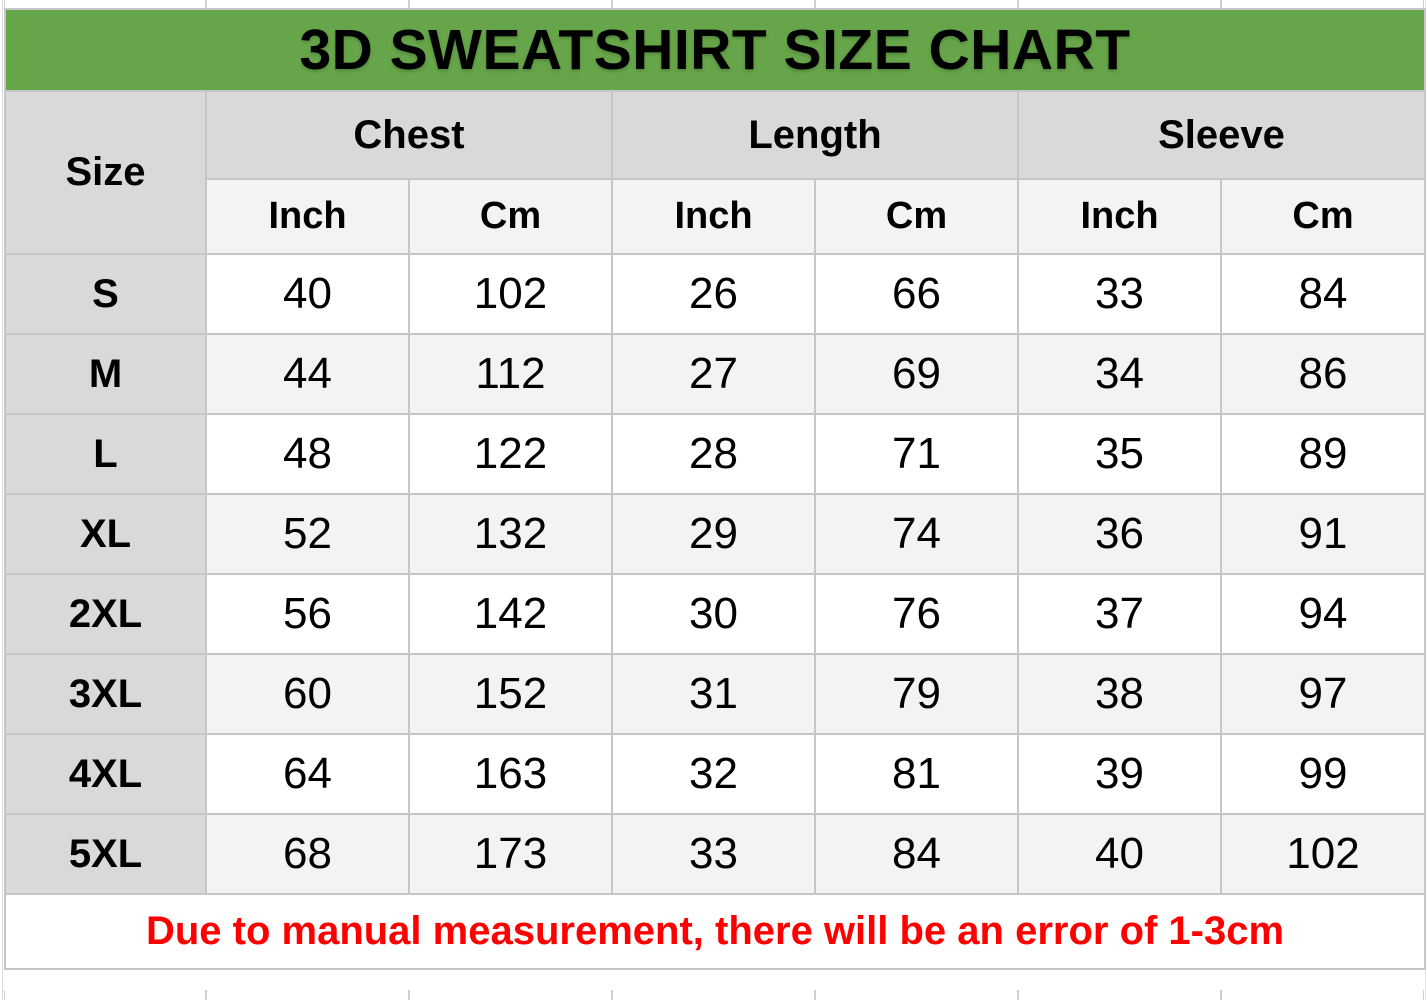  What do you see at coordinates (1119, 694) in the screenshot?
I see `value-cell: 38` at bounding box center [1119, 694].